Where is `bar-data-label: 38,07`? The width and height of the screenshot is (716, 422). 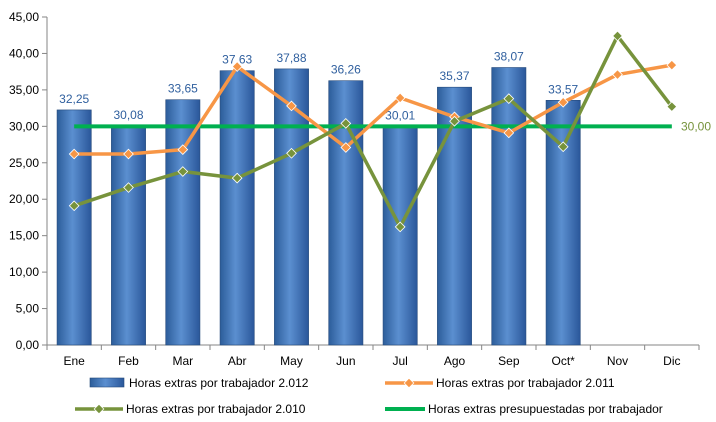
bar-data-label: 38,07 is located at coordinates (509, 57).